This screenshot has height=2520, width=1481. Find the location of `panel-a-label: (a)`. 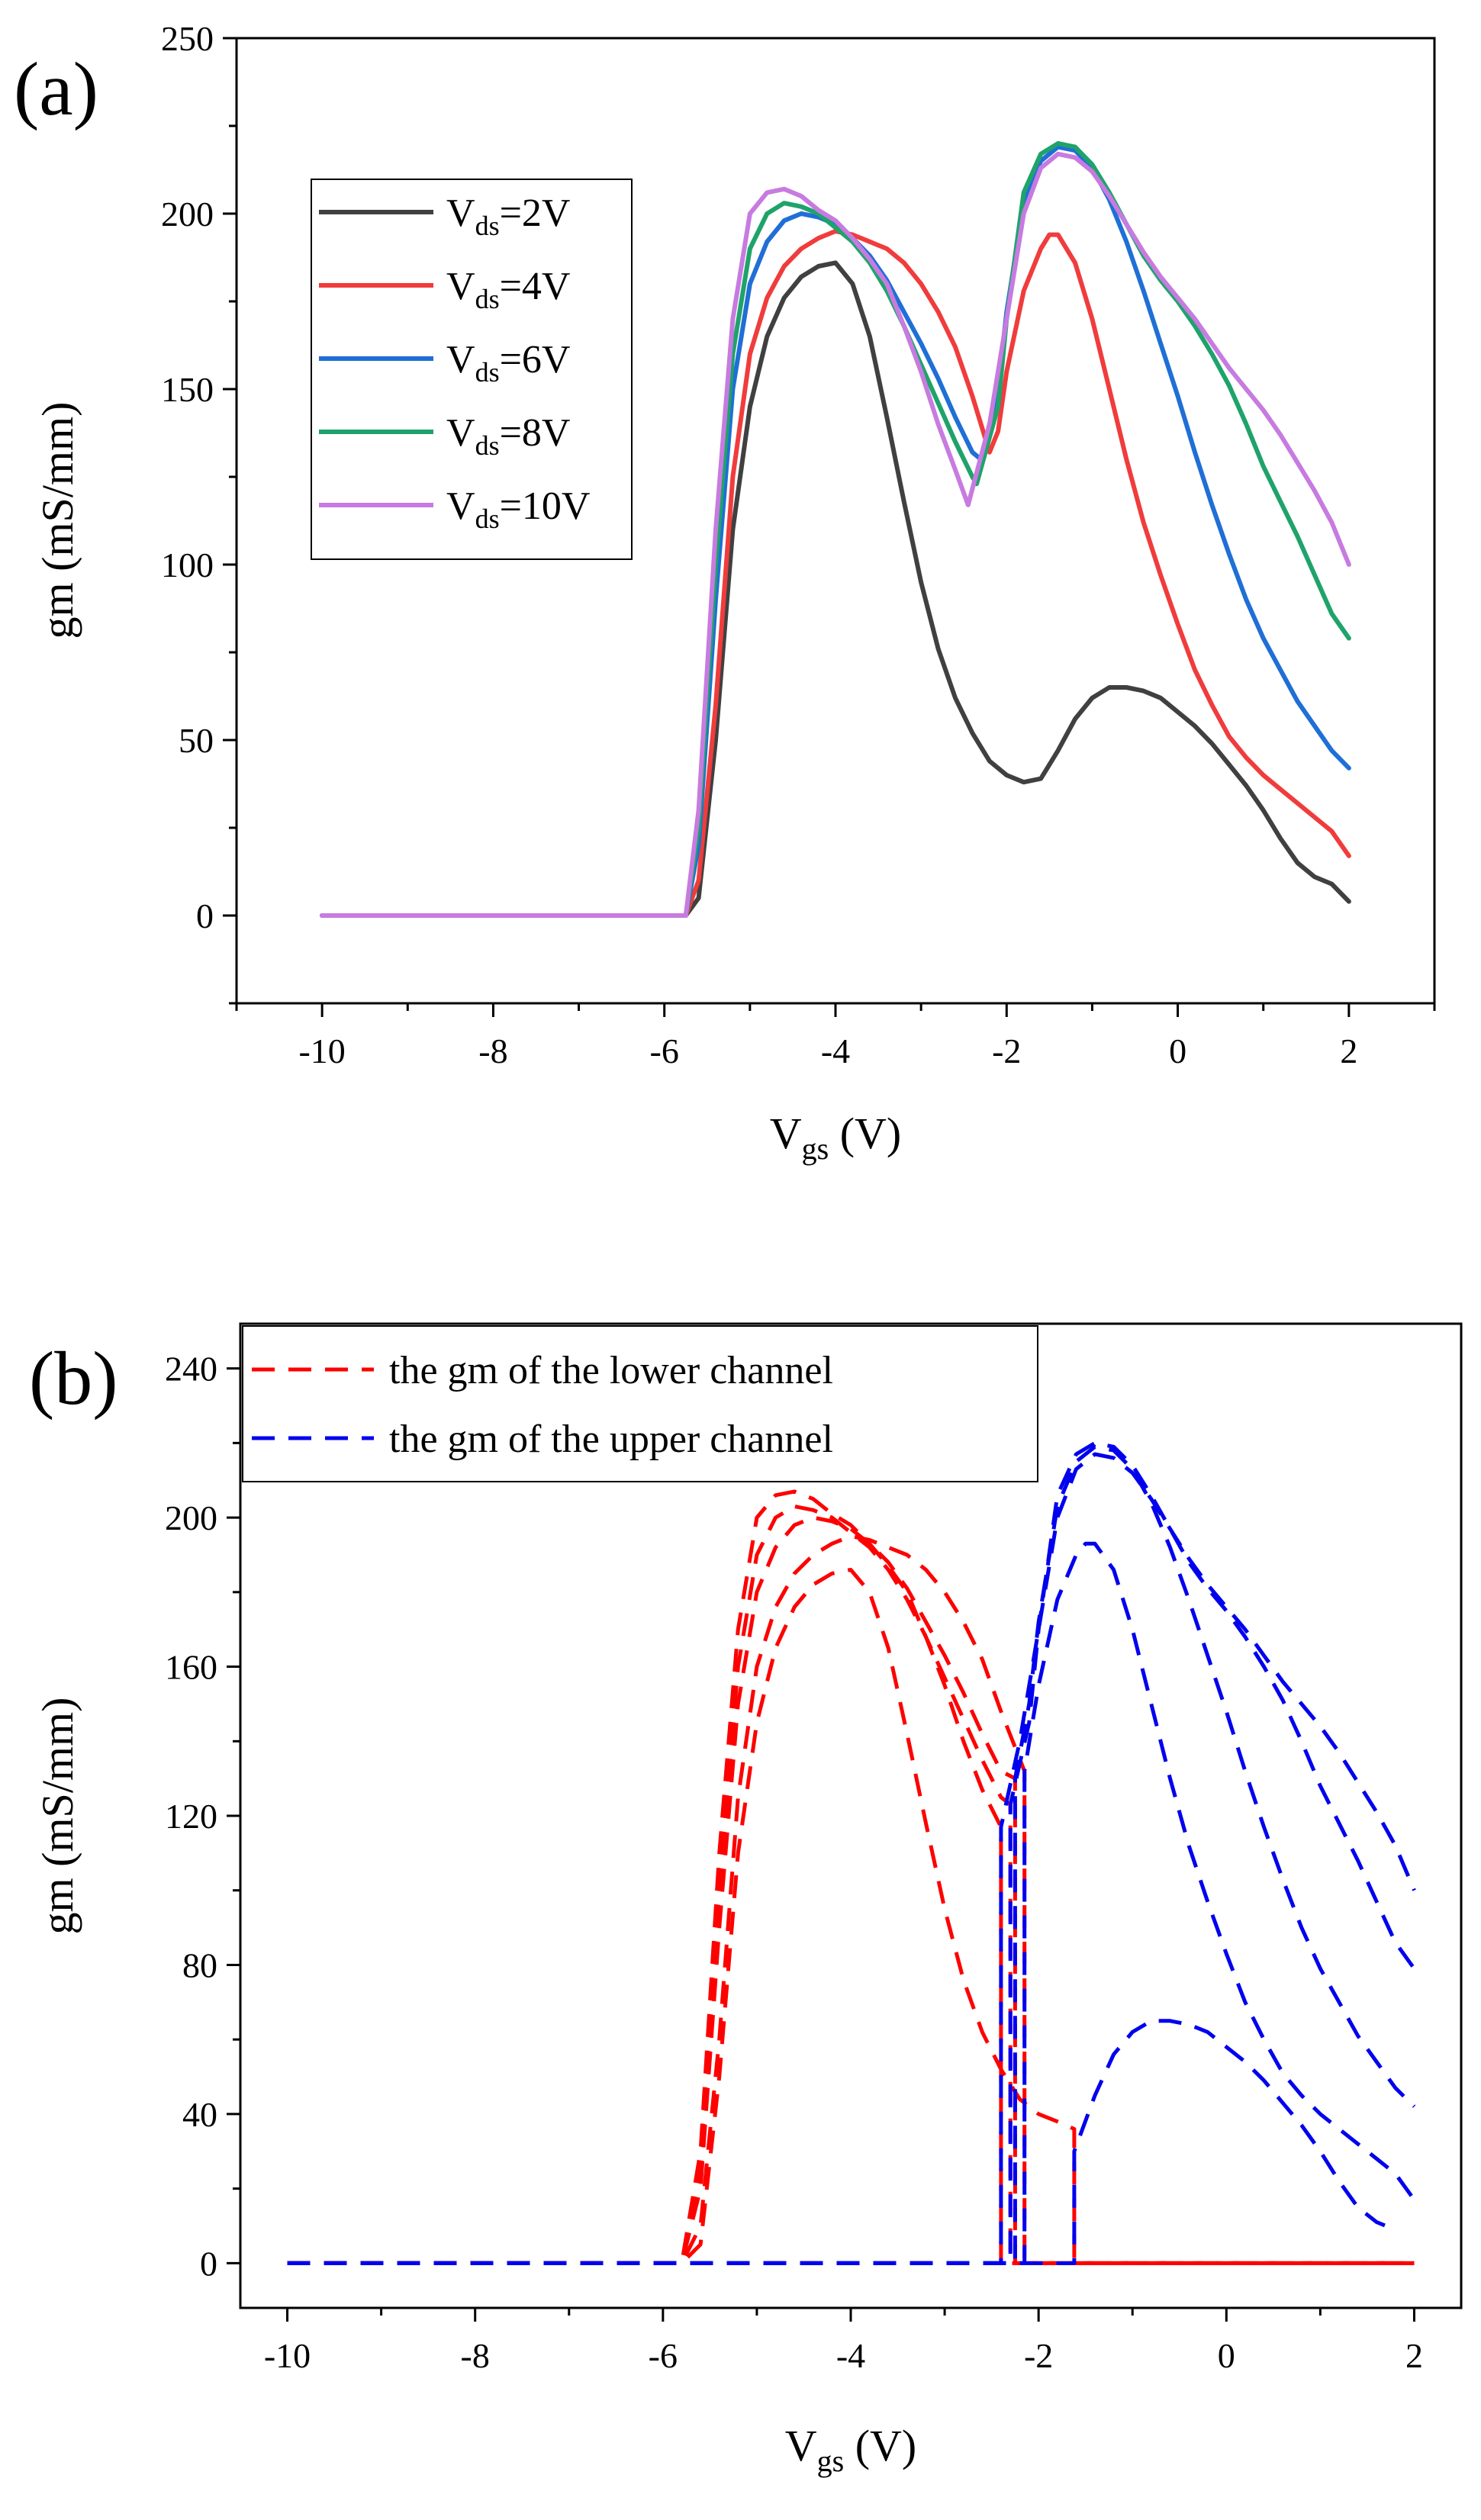

panel-a-label: (a) is located at coordinates (56, 89).